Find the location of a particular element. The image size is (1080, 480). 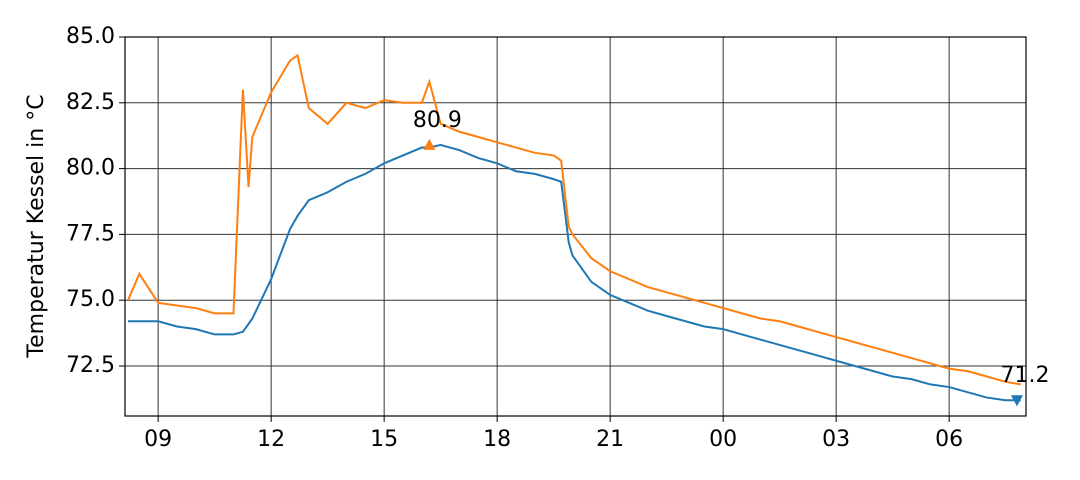

y-tick-label: 80.0 is located at coordinates (90, 168).